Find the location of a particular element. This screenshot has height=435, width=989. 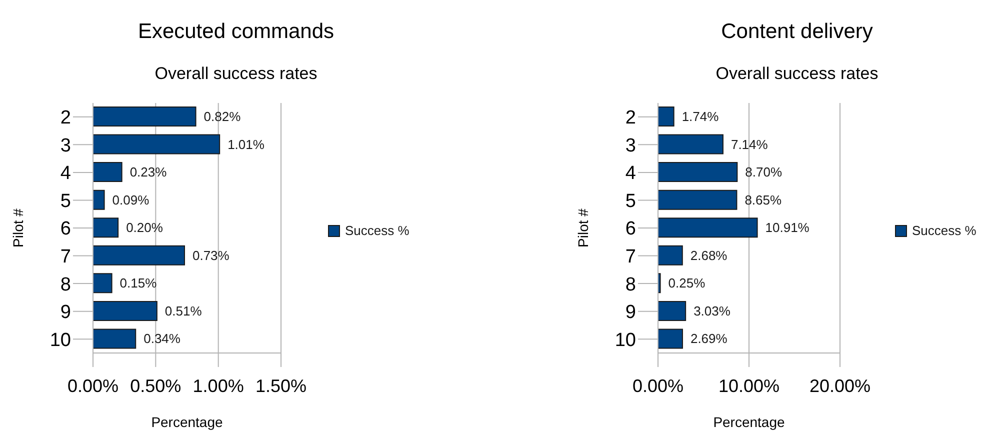

x-tick-label: 1.50% is located at coordinates (281, 386).